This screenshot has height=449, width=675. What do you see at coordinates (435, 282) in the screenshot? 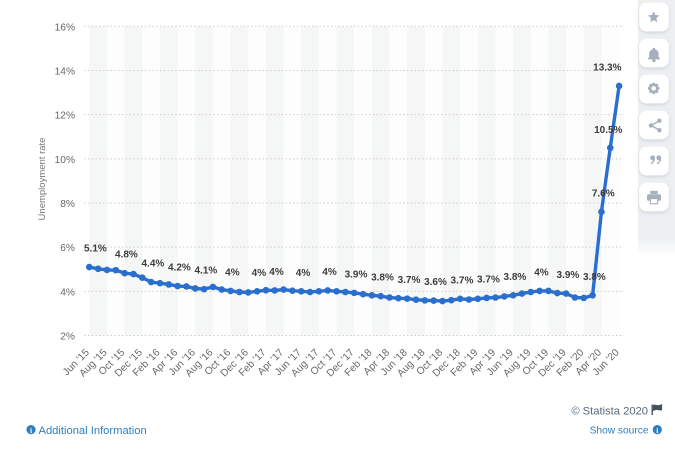
I see `svg-text: 3.6%` at bounding box center [435, 282].